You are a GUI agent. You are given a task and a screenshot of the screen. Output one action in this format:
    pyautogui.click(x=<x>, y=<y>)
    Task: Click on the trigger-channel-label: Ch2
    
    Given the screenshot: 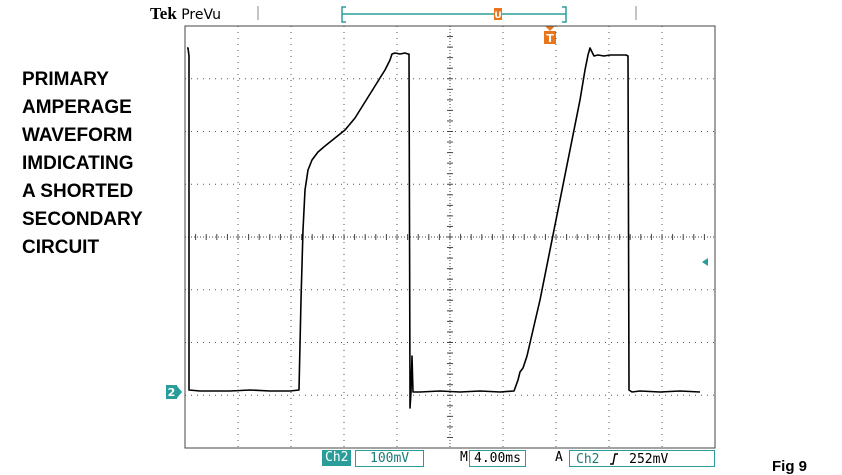 What is the action you would take?
    pyautogui.click(x=588, y=459)
    